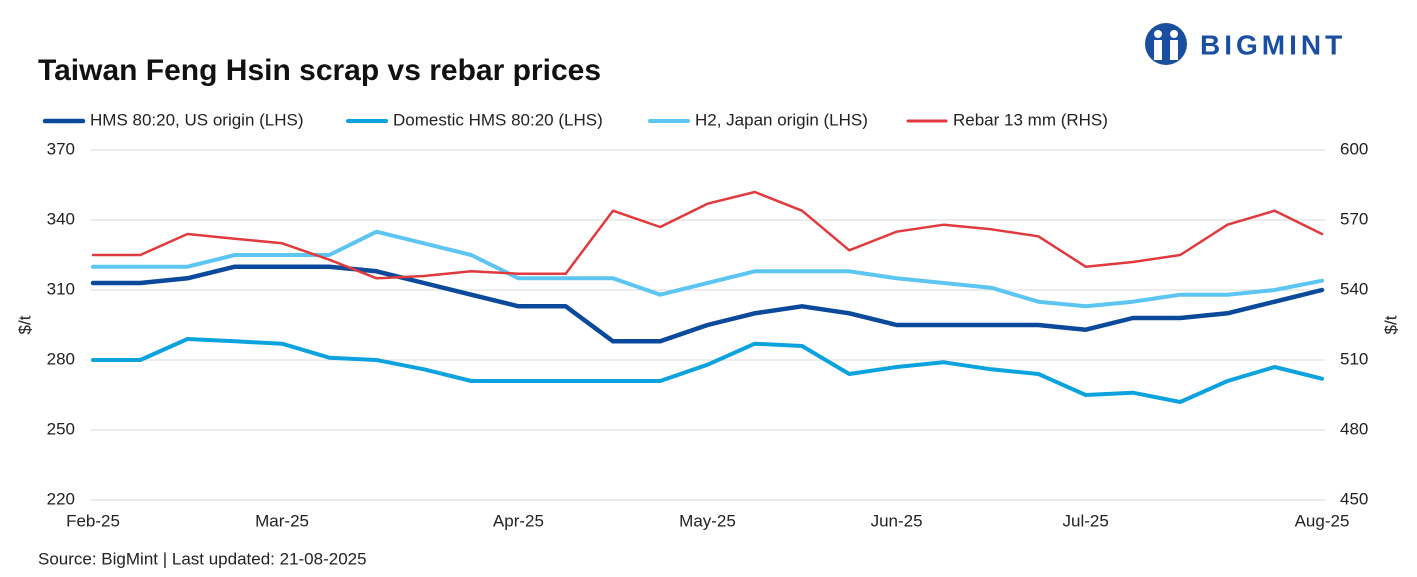 The width and height of the screenshot is (1417, 577). What do you see at coordinates (282, 520) in the screenshot?
I see `x-tick-label: Mar-25` at bounding box center [282, 520].